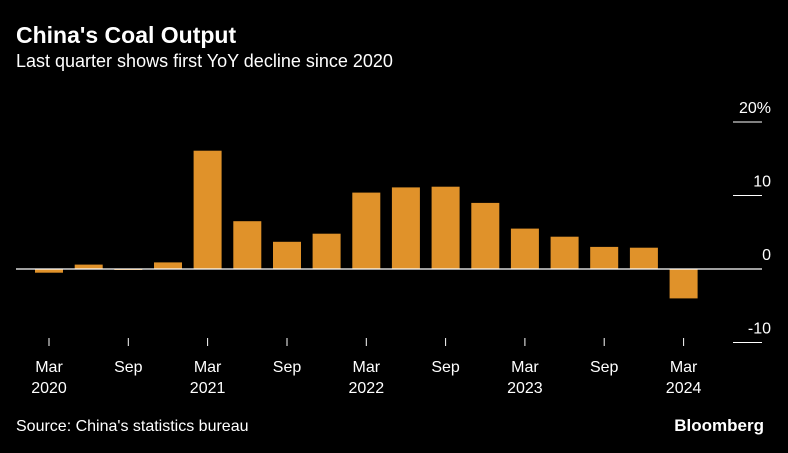 This screenshot has height=453, width=788. What do you see at coordinates (405, 228) in the screenshot?
I see `bar-jun-2022` at bounding box center [405, 228].